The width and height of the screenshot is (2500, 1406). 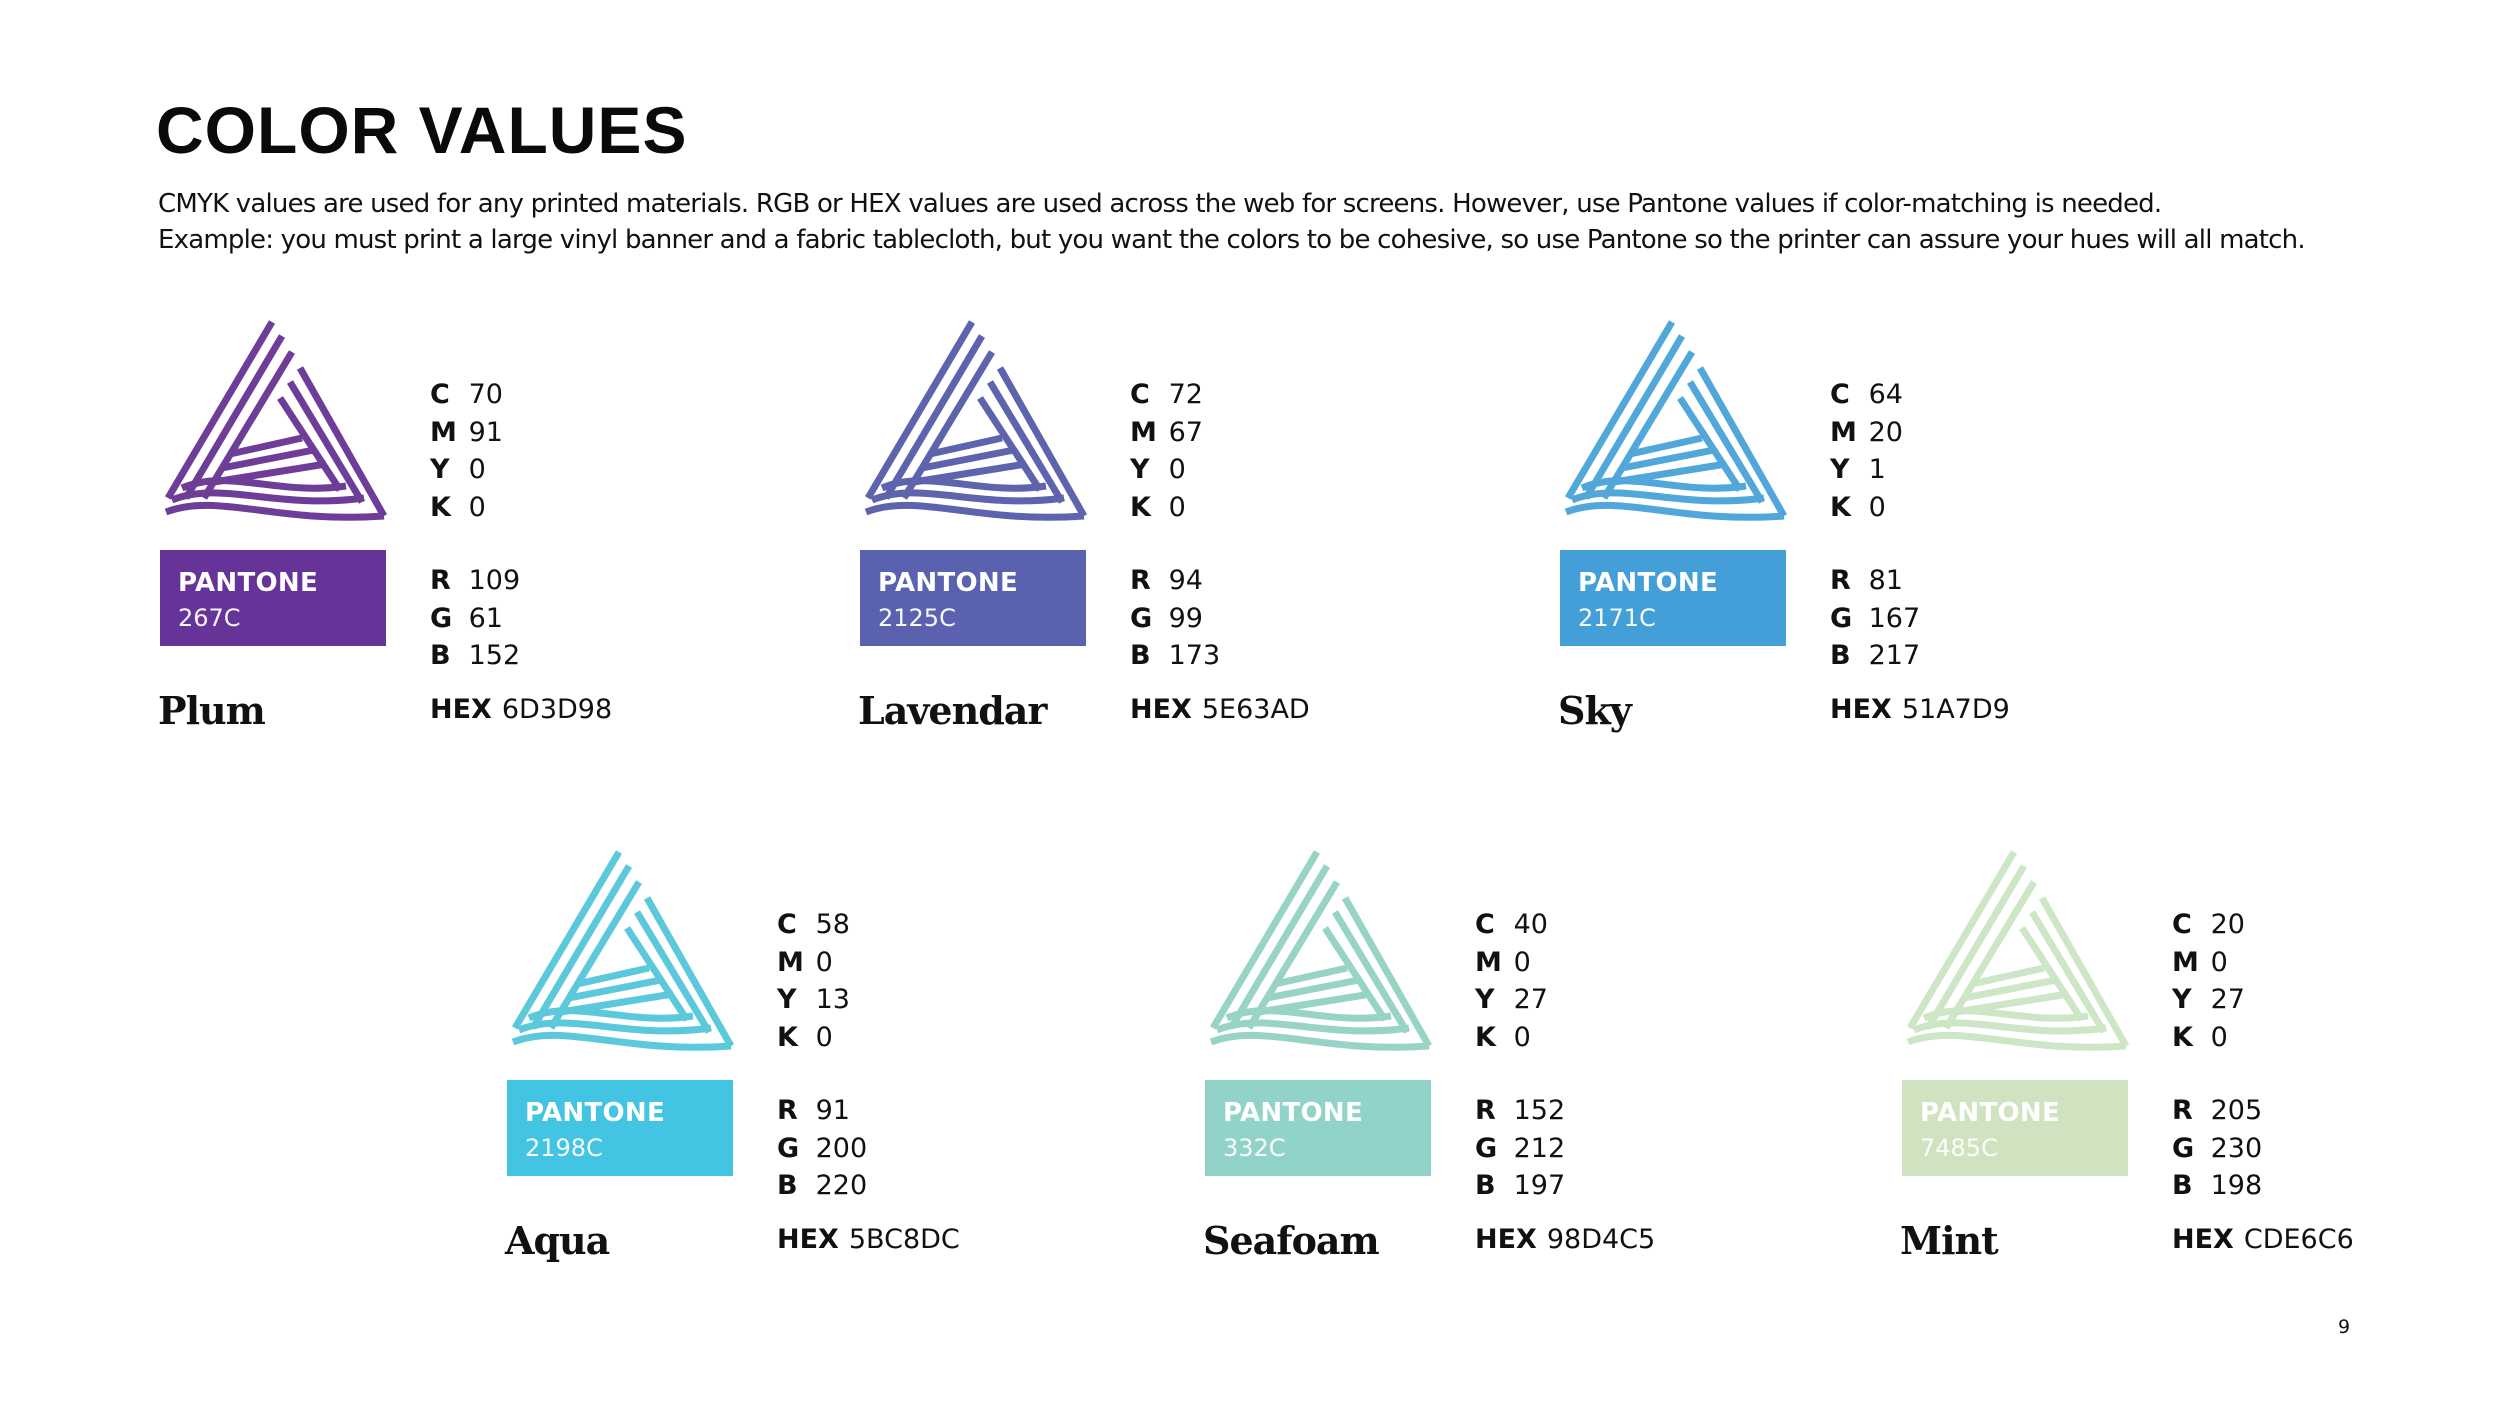 What do you see at coordinates (475, 581) in the screenshot?
I see `red-value: R 109` at bounding box center [475, 581].